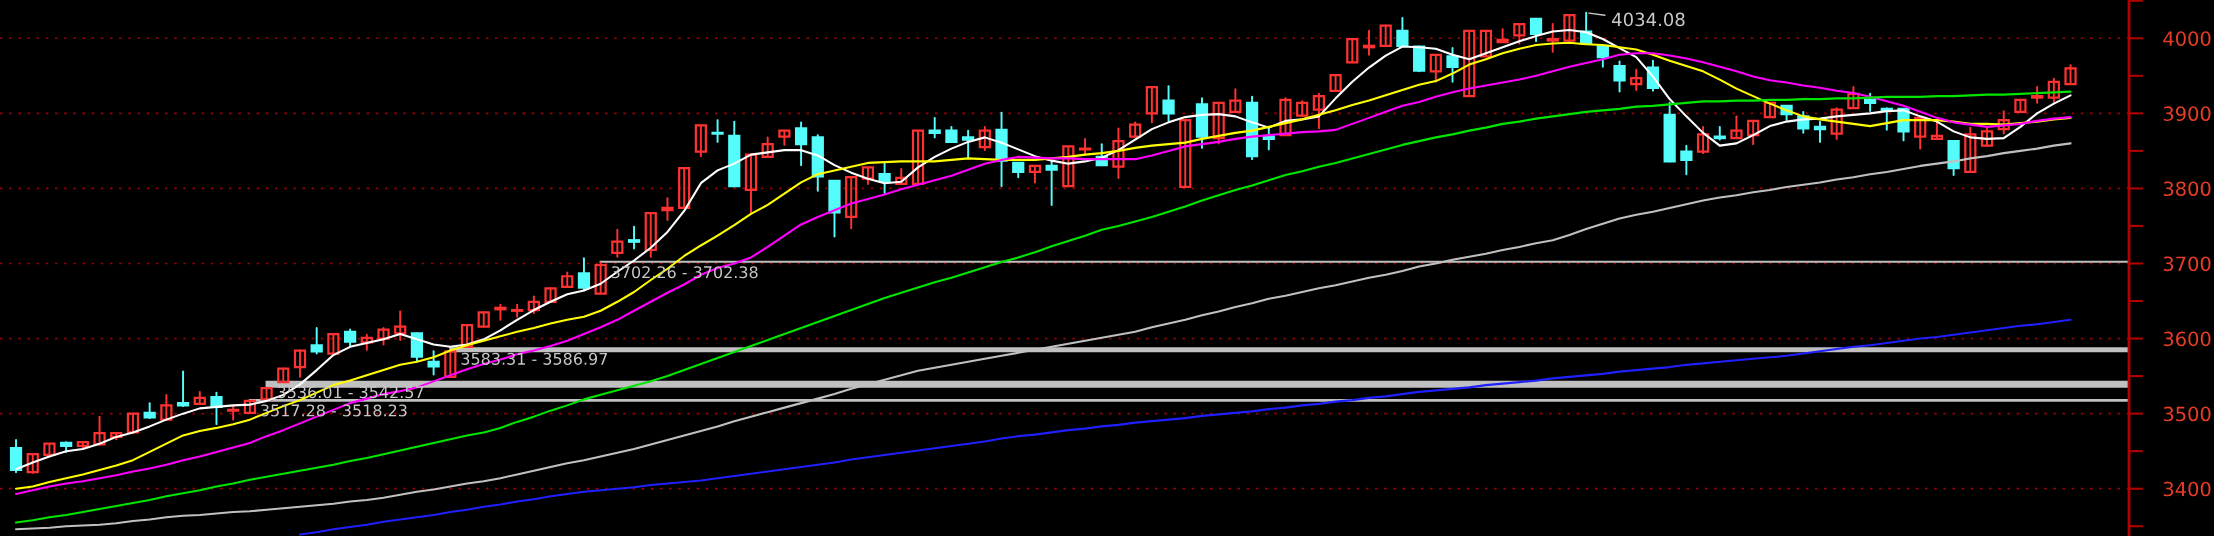 This screenshot has width=2214, height=536. What do you see at coordinates (2187, 339) in the screenshot?
I see `y-tick-label: 3600` at bounding box center [2187, 339].